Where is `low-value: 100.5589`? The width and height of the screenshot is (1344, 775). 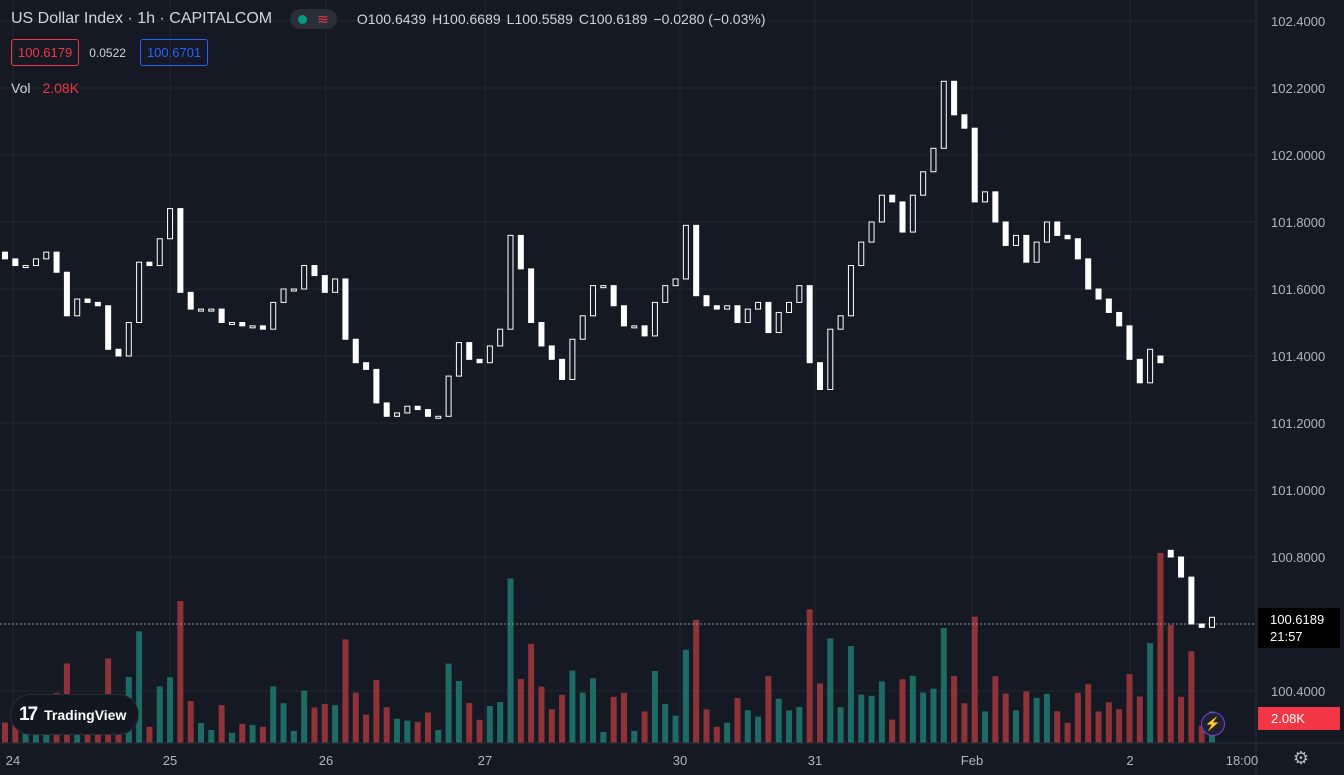
low-value: 100.5589 is located at coordinates (543, 19).